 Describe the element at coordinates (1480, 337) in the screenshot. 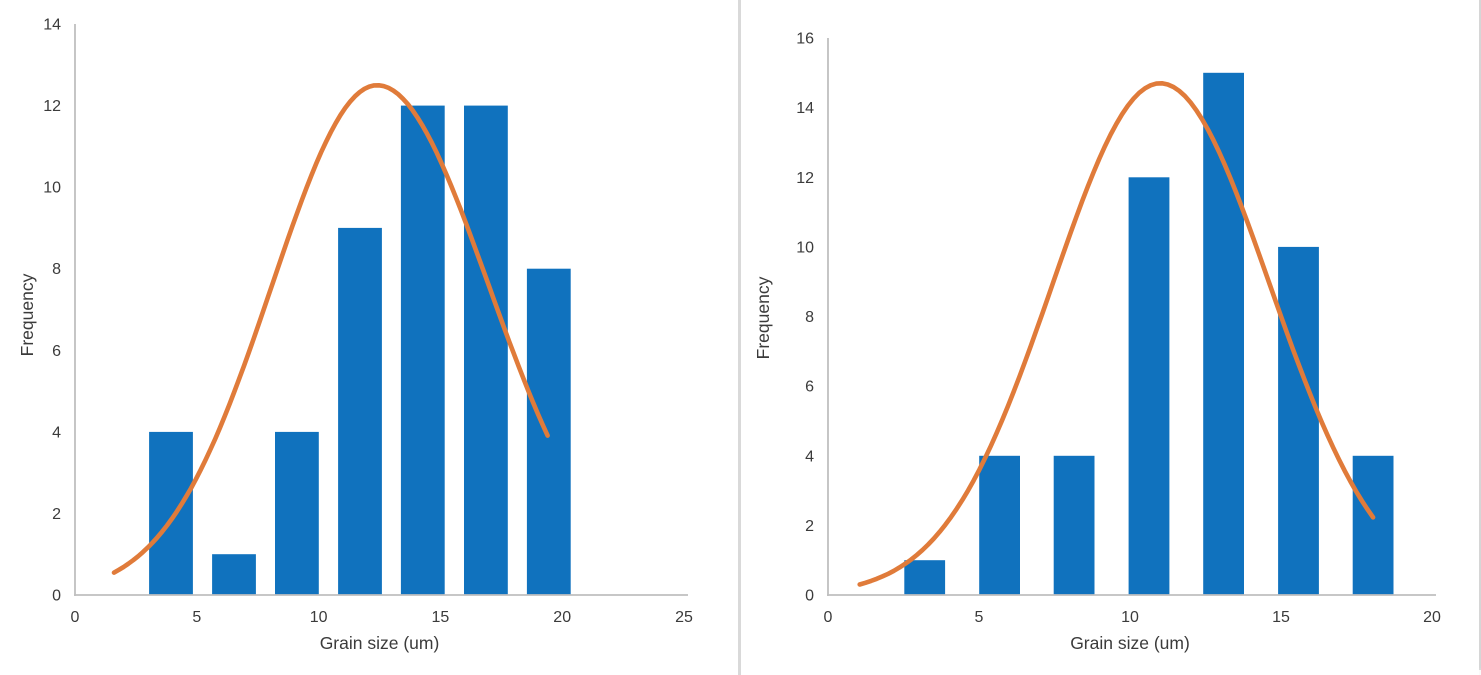

I see `figure-right-border` at that location.